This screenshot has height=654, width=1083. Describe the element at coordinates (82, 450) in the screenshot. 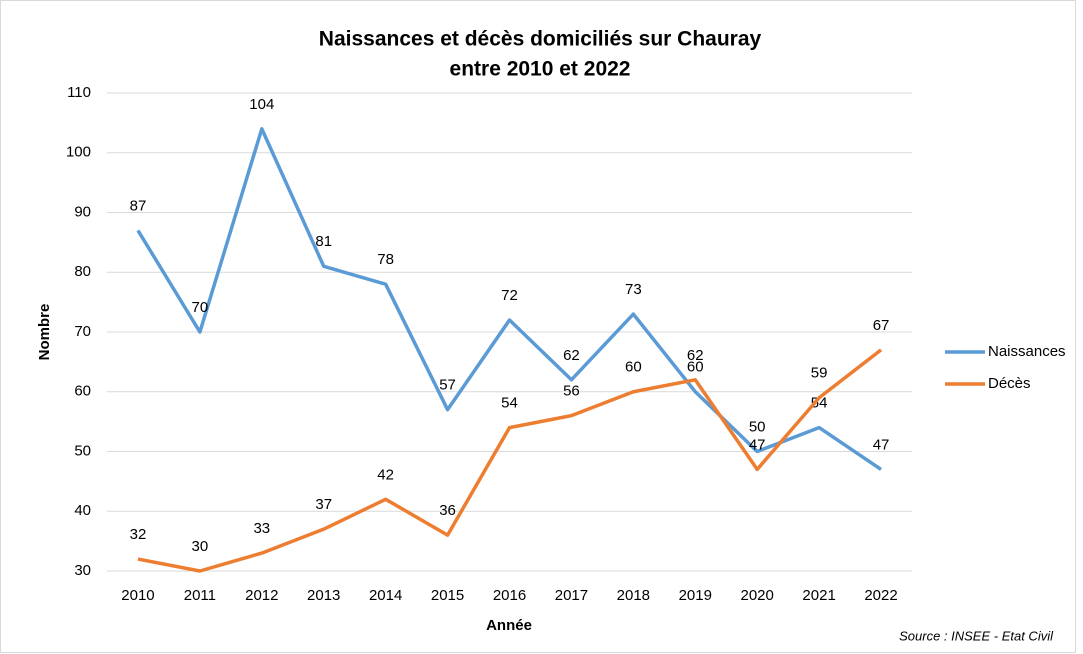

I see `y-tick-label: 50` at that location.